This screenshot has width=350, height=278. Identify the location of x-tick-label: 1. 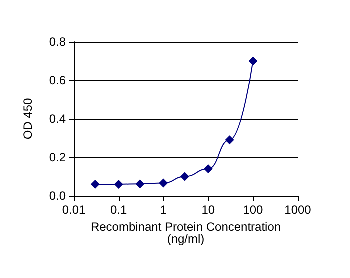
(164, 210).